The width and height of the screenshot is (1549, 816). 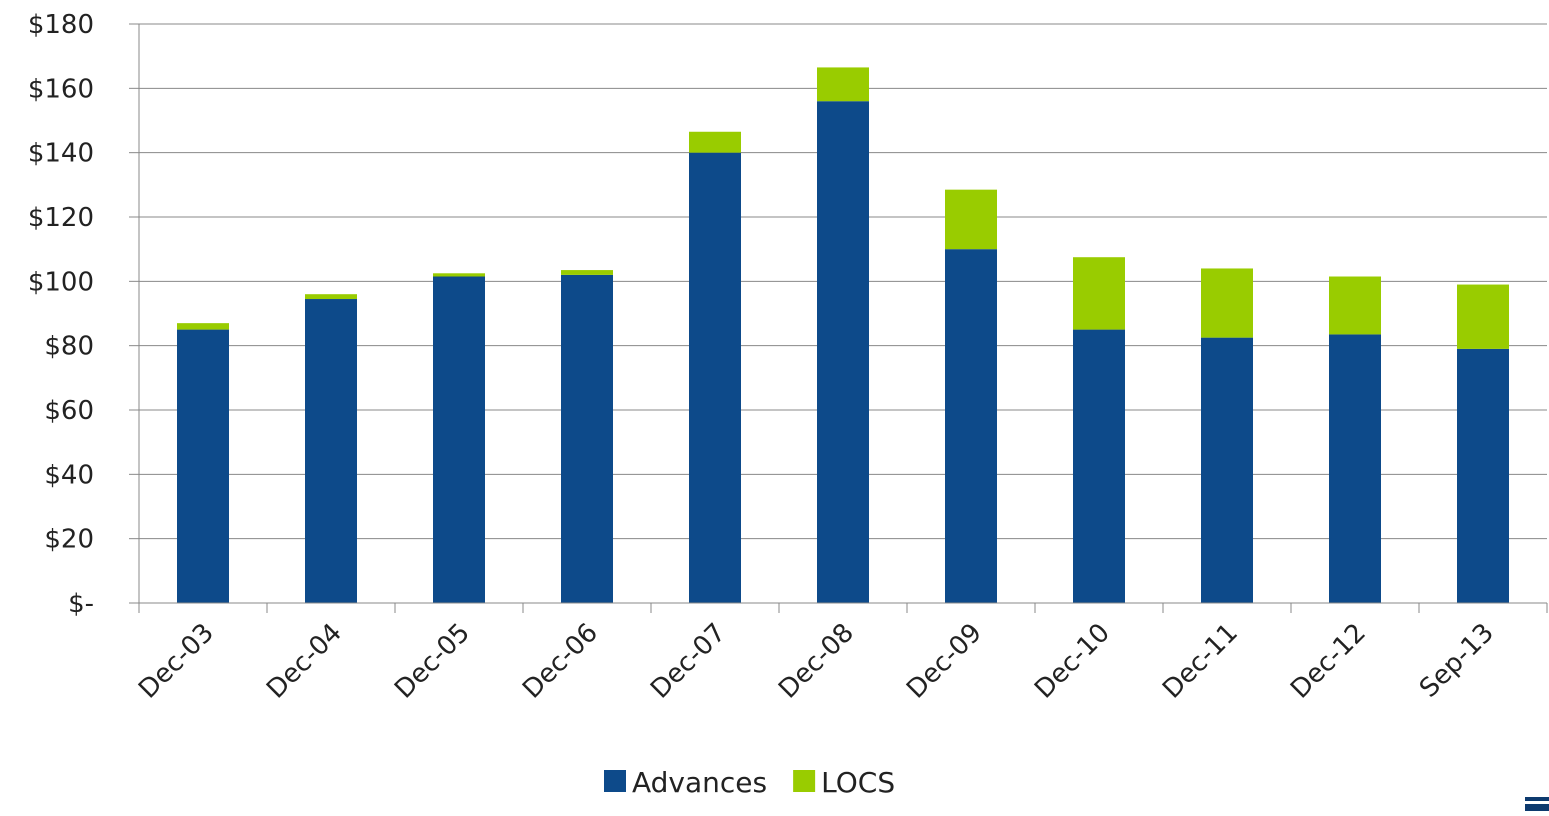 I want to click on y-tick-label: $120, so click(x=61, y=218).